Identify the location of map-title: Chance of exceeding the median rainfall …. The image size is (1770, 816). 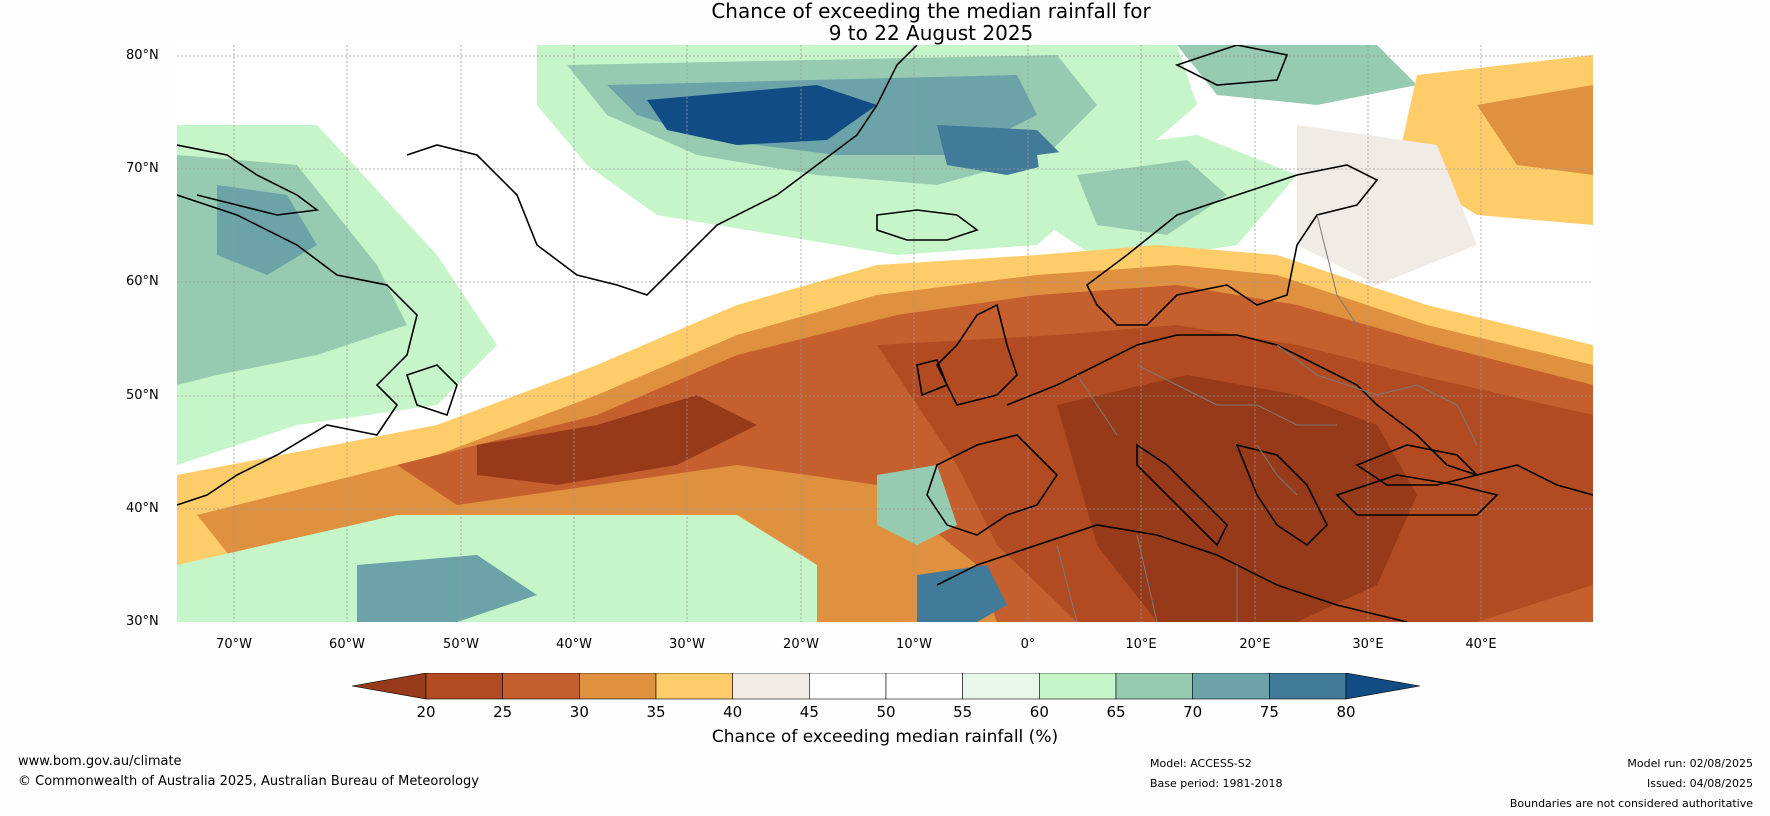
(885, 22).